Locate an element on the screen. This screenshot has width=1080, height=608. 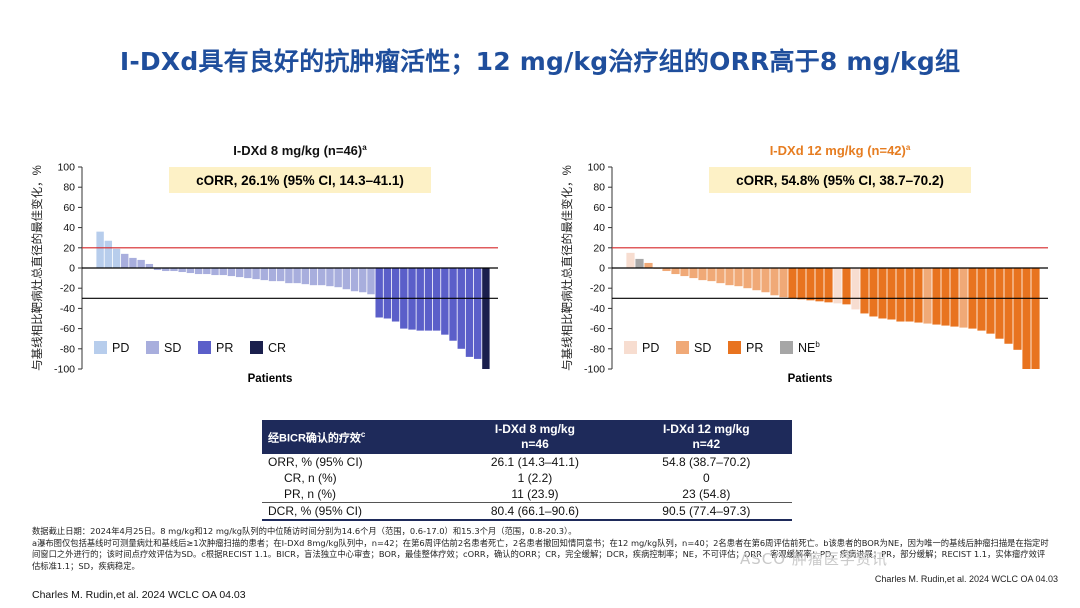
row-label: ORR, % (95% CI) is located at coordinates (315, 462).